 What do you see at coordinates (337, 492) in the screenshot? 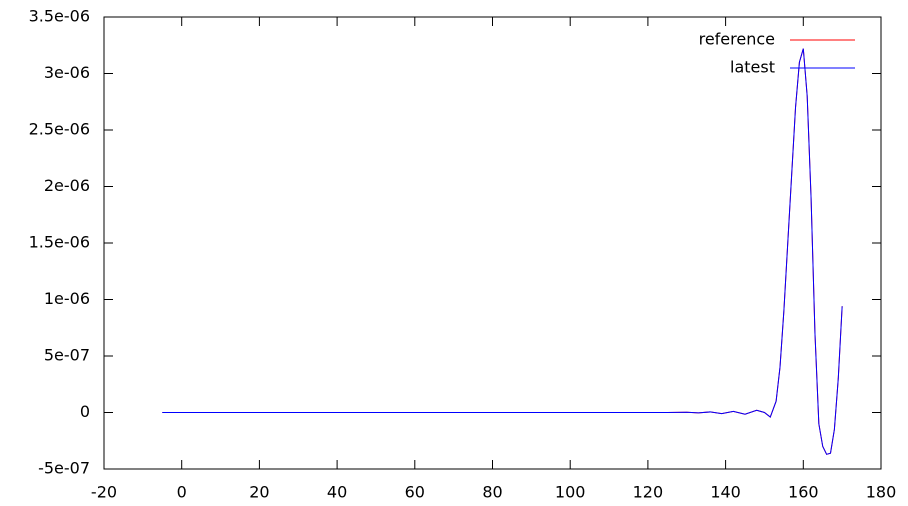
I see `x-tick-label: 40` at bounding box center [337, 492].